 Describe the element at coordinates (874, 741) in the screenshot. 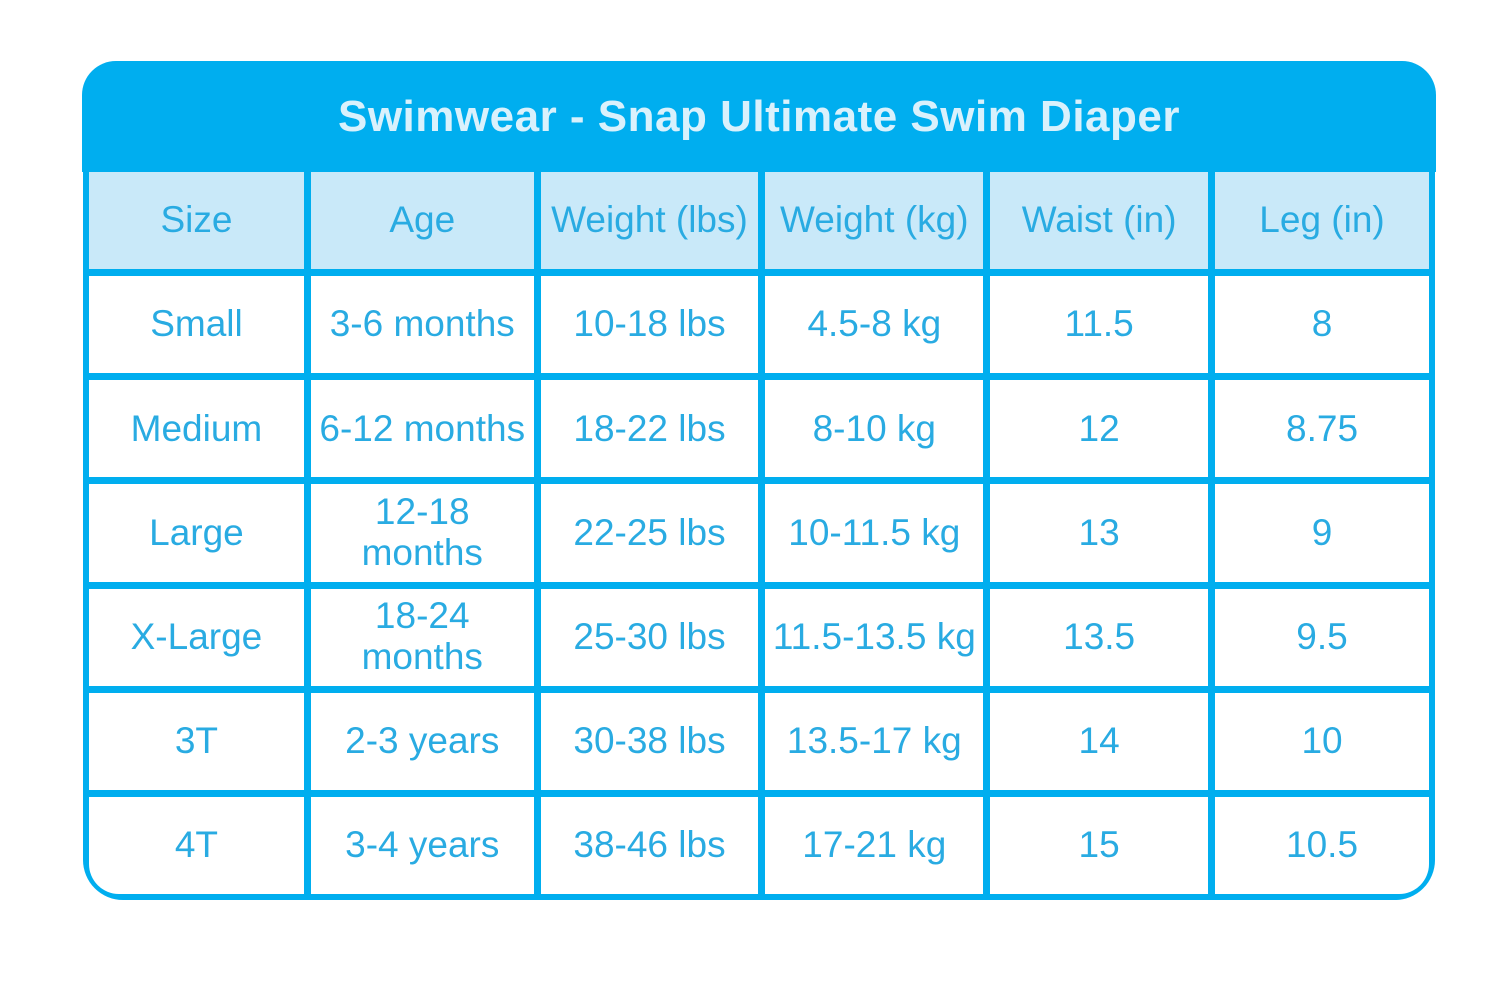

I see `table-cell: 13.5-17 kg` at that location.